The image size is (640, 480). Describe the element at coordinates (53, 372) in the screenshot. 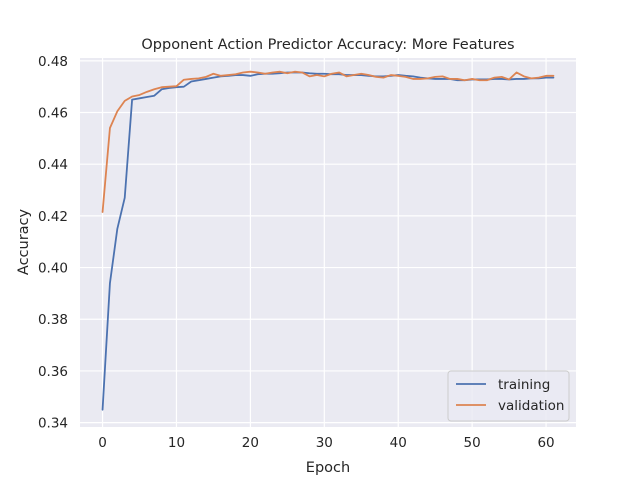

I see `y-tick-label: 0.36` at that location.